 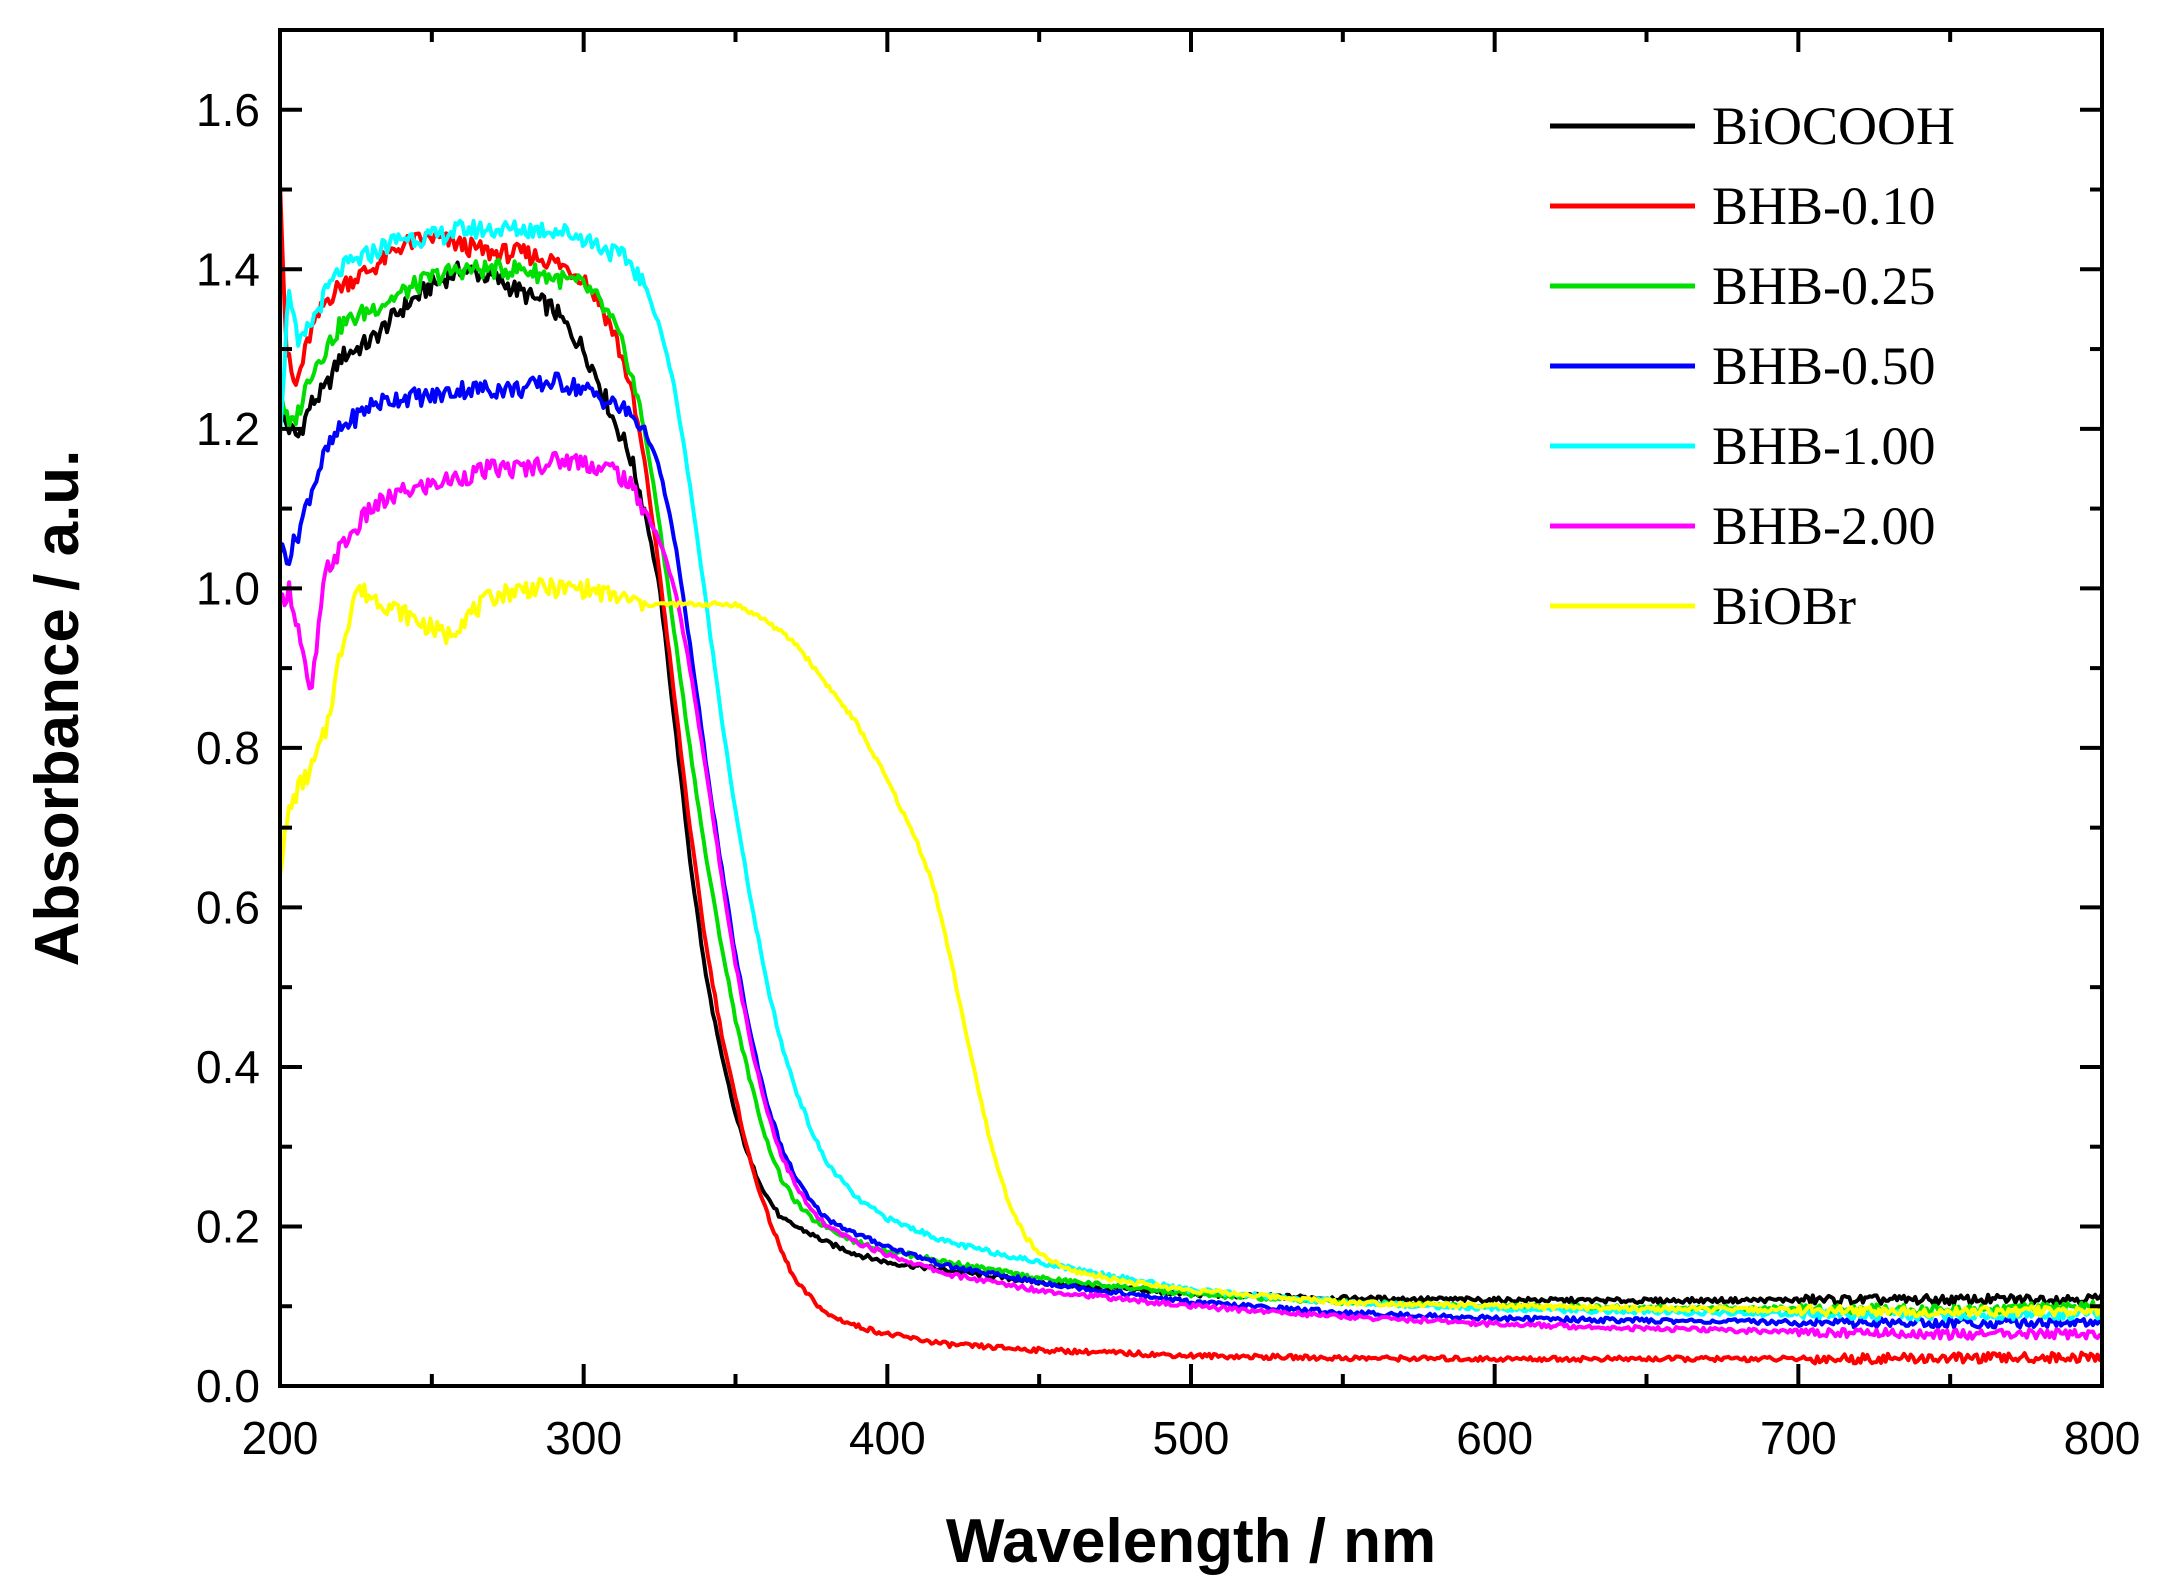 I want to click on legend-label: BHB-0.10, so click(x=1824, y=206).